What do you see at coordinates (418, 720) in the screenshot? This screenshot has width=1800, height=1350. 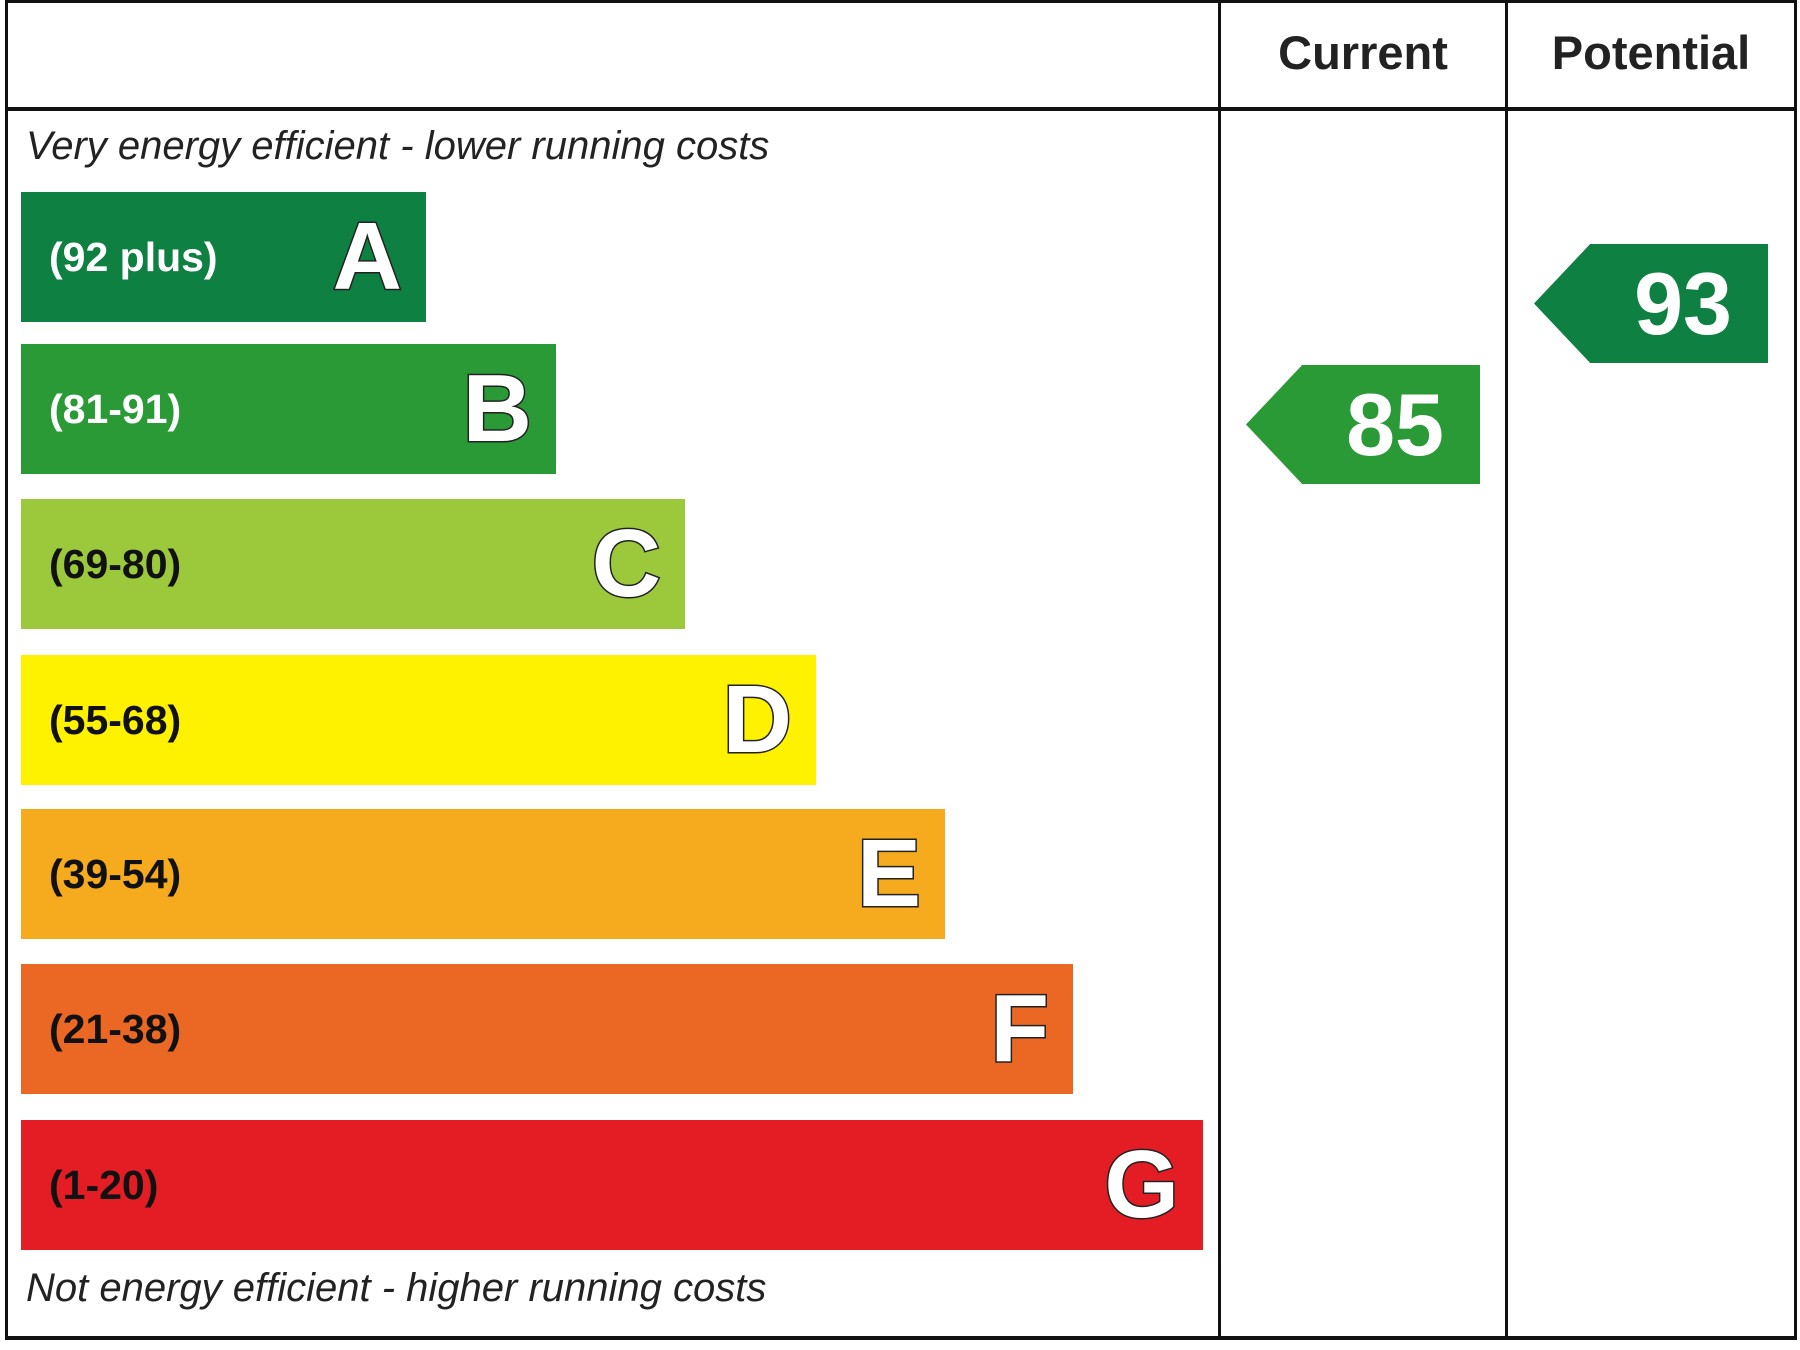 I see `band-bar-d: (55-68) D` at bounding box center [418, 720].